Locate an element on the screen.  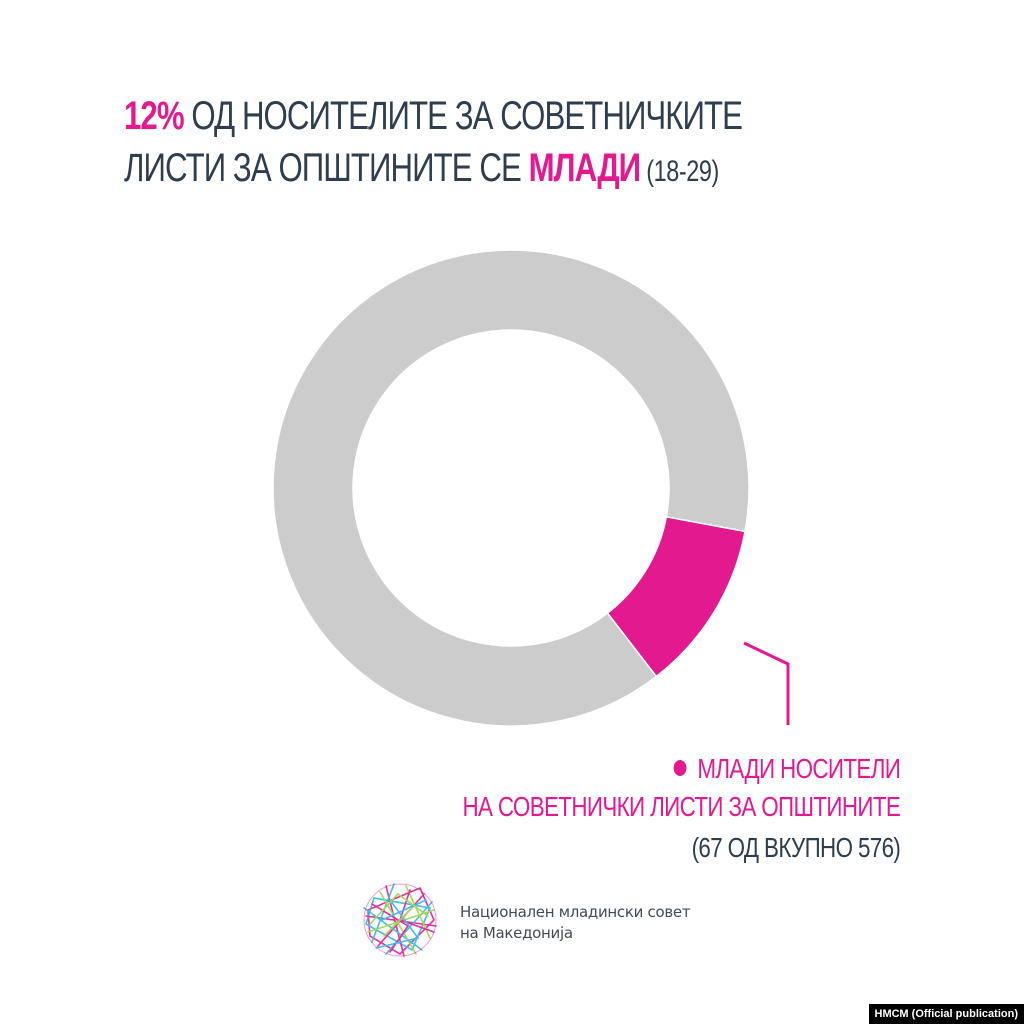
title-age-range: (18-29) is located at coordinates (679, 171).